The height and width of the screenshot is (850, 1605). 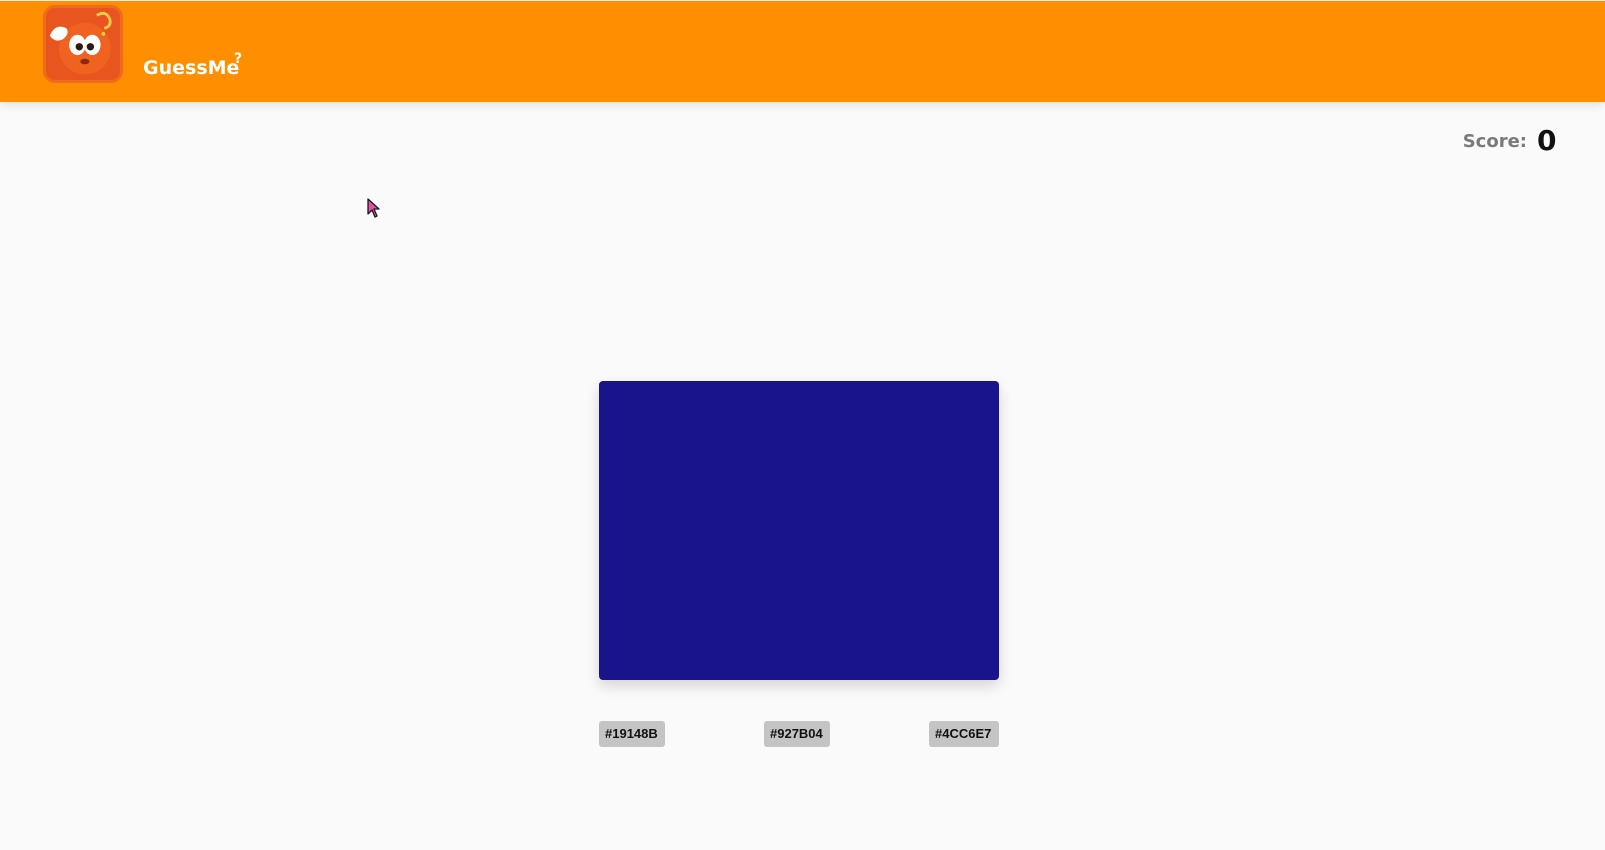 What do you see at coordinates (1547, 140) in the screenshot?
I see `score-value: 0` at bounding box center [1547, 140].